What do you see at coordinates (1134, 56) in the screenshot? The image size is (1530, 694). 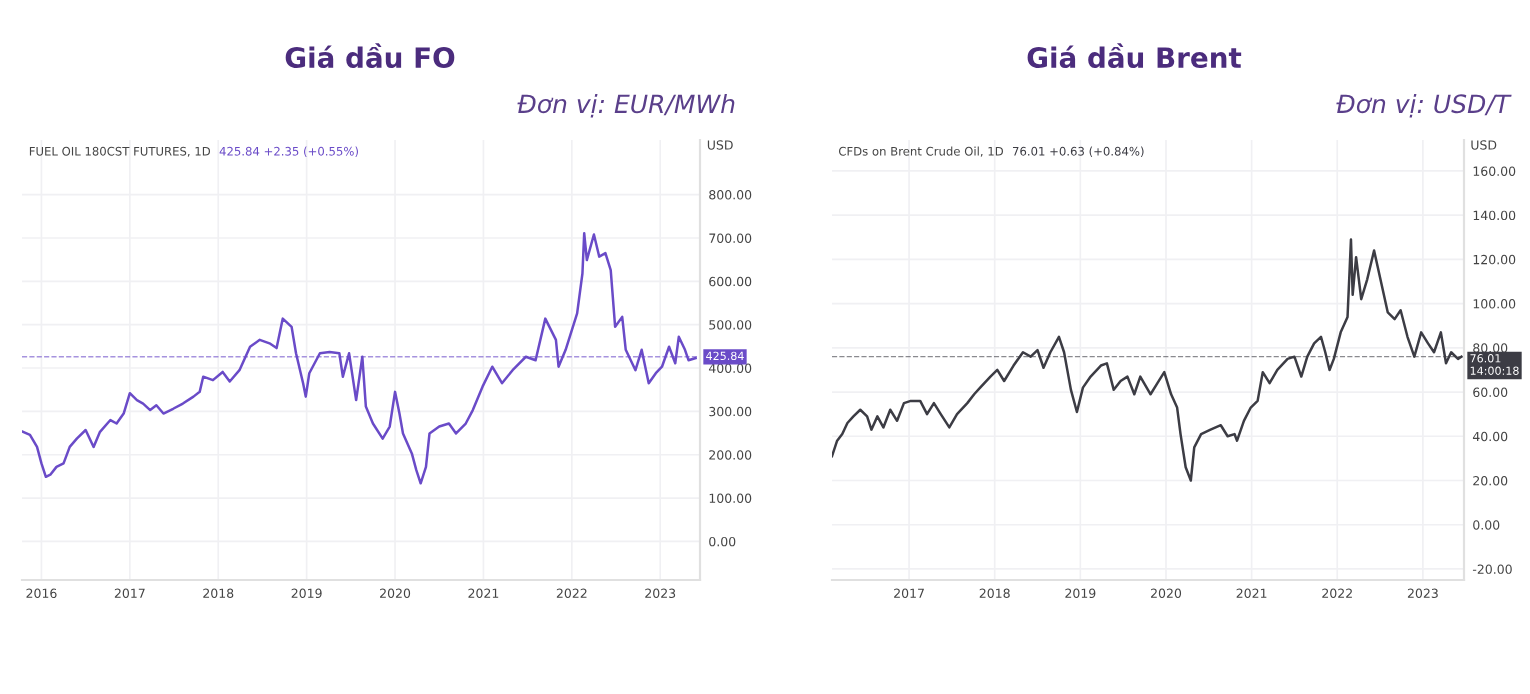 I see `chart-title: Giá dầu Brent` at bounding box center [1134, 56].